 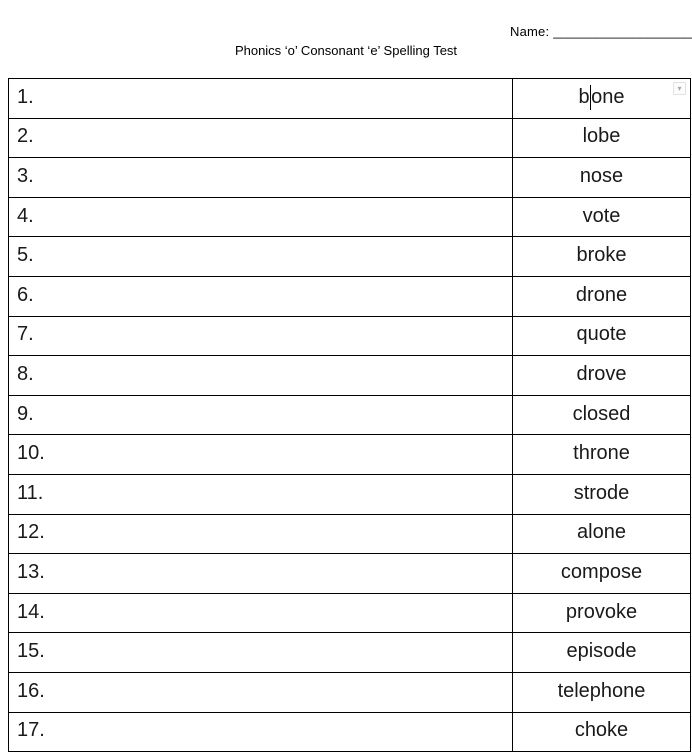 I want to click on word-cell: choke, so click(x=601, y=732).